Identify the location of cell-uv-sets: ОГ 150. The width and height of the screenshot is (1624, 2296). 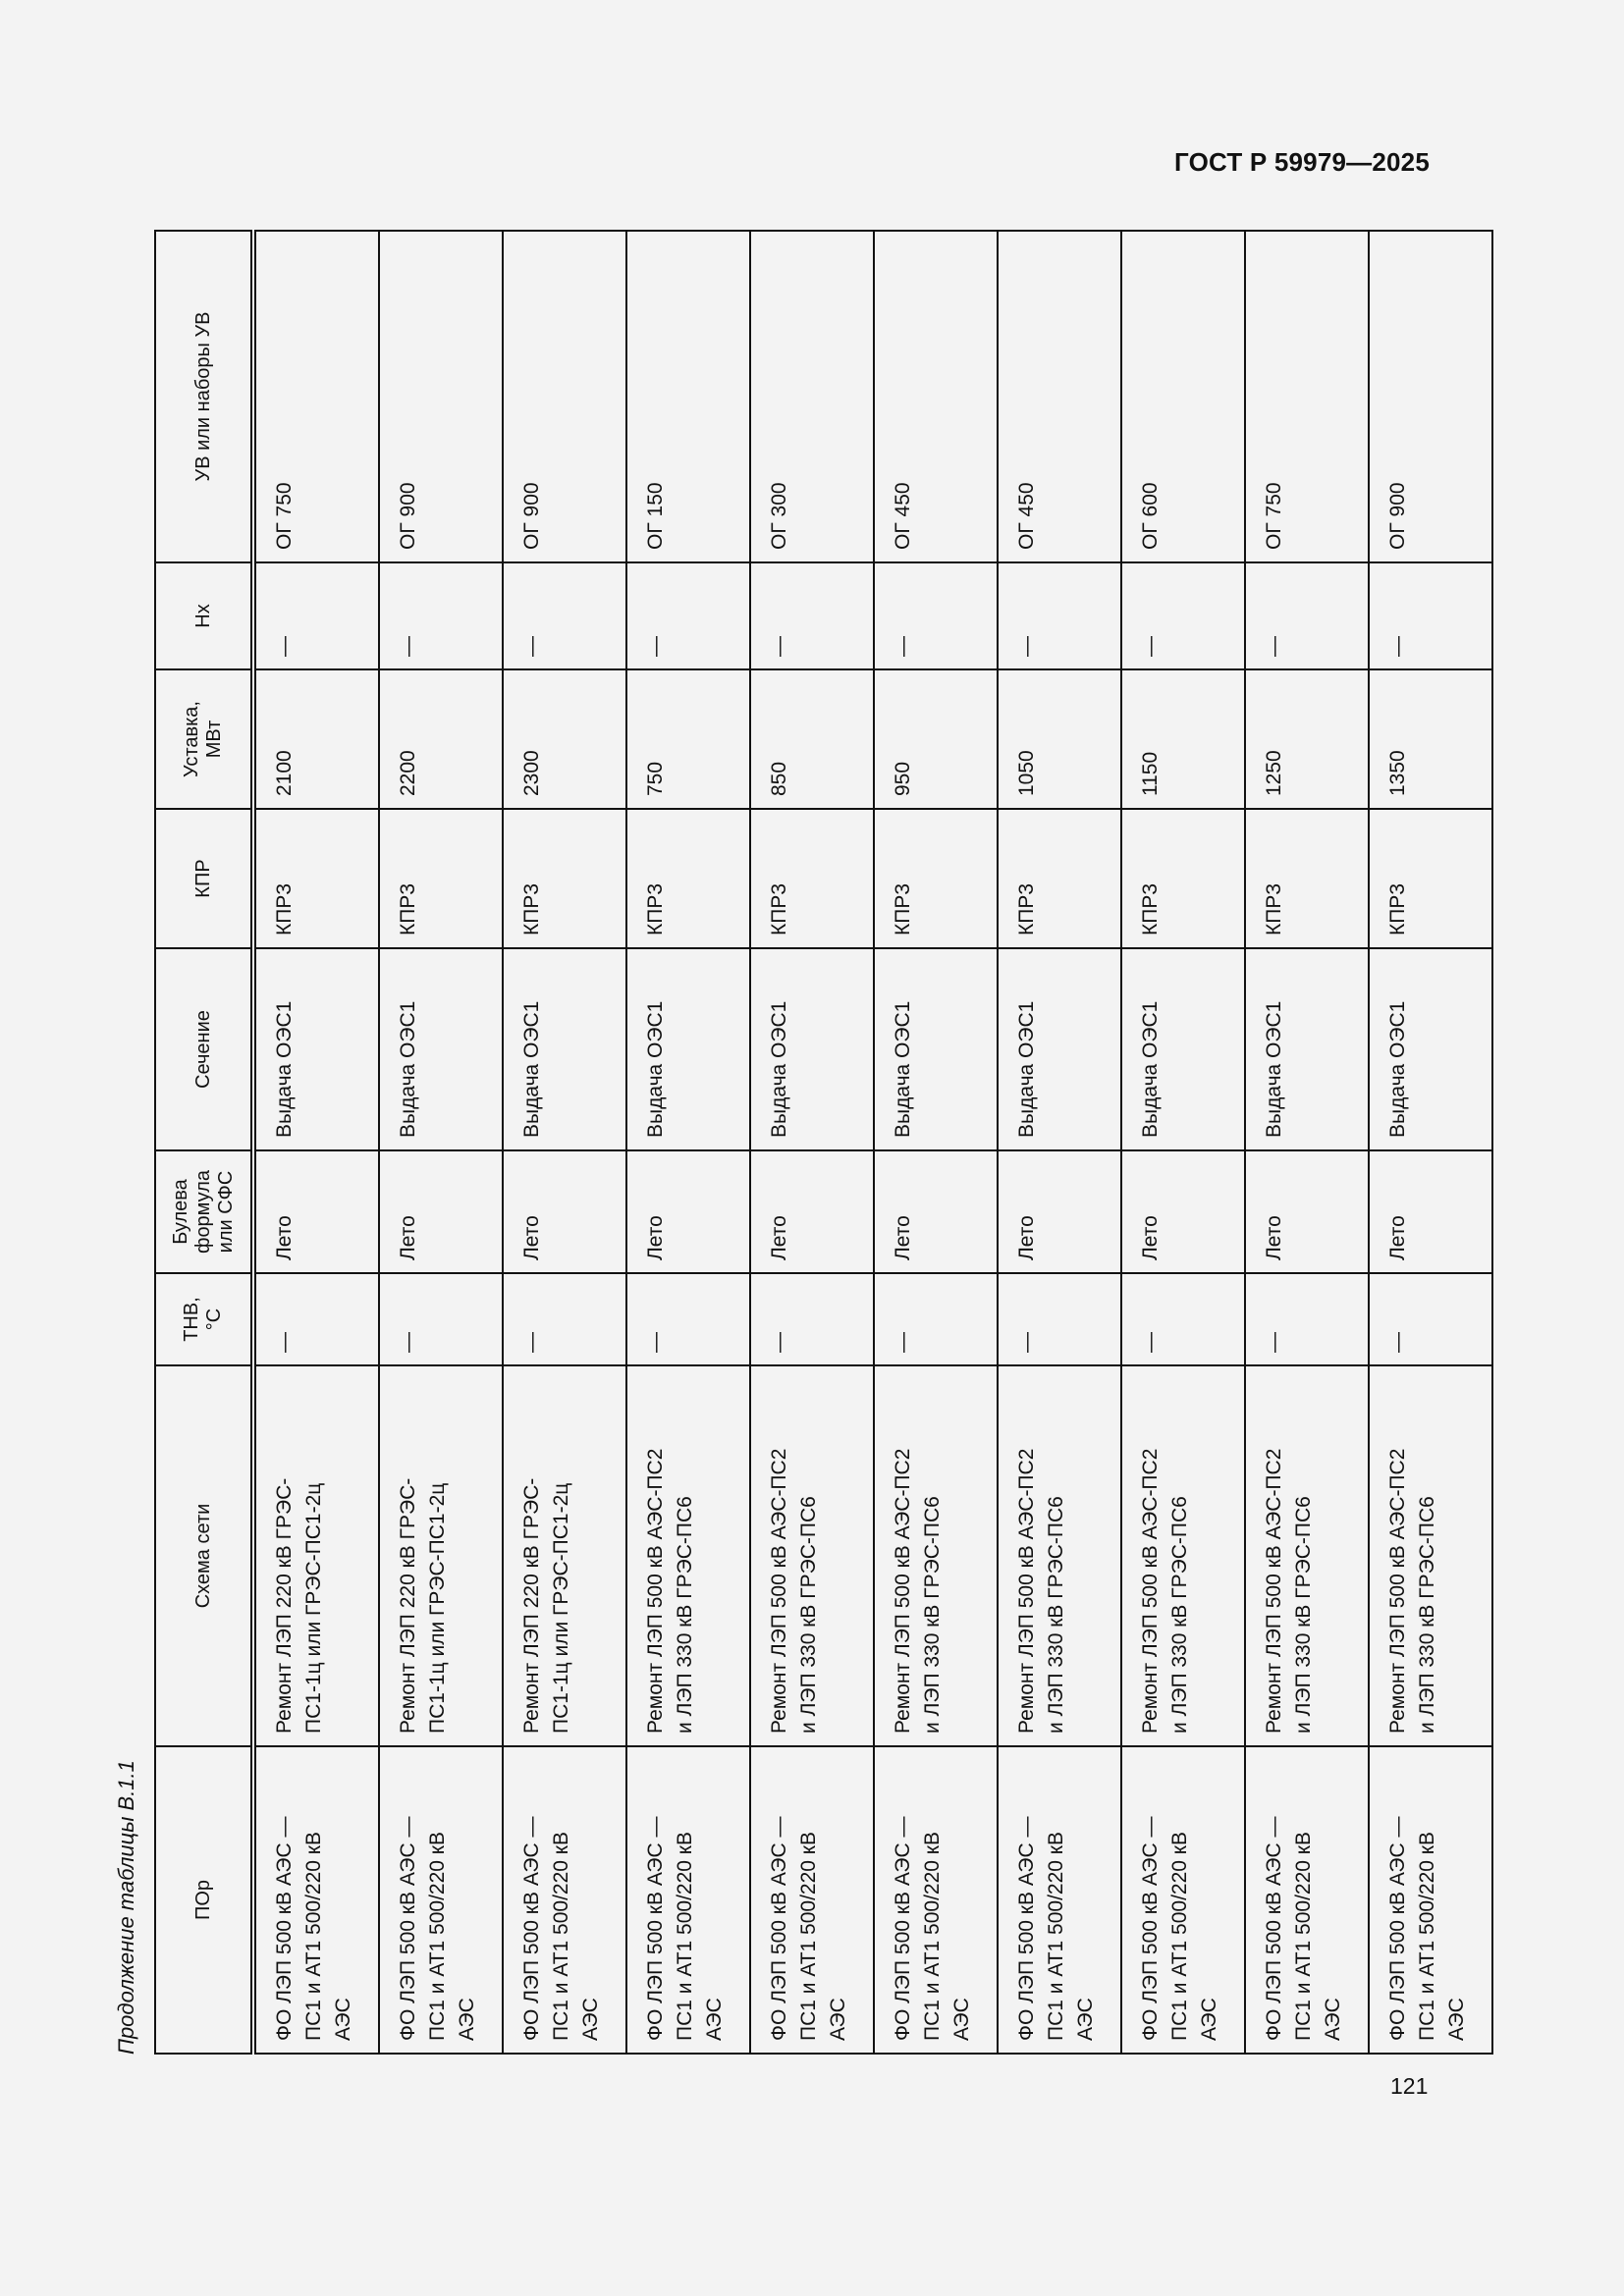
(688, 396).